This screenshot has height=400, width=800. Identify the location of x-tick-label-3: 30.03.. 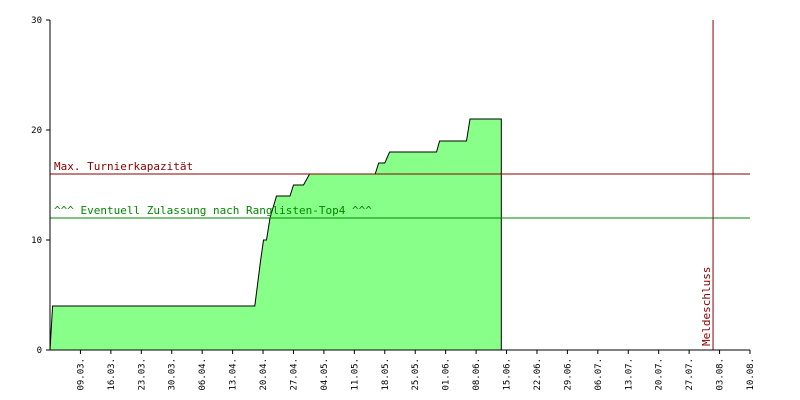
(173, 374).